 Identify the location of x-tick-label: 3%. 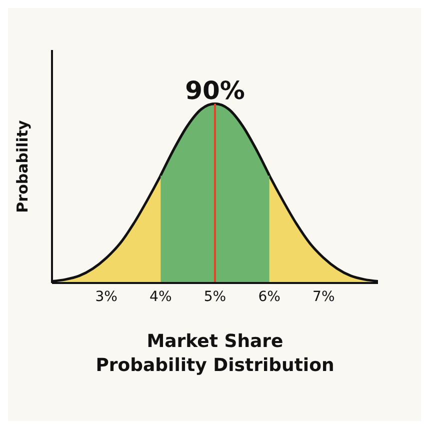
(106, 296).